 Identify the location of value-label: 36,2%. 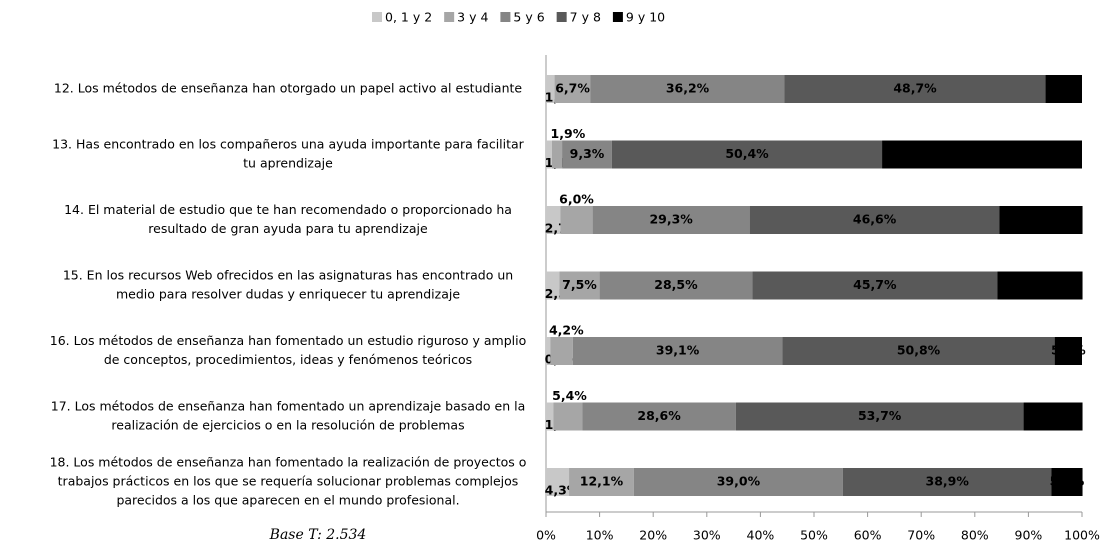
(688, 88).